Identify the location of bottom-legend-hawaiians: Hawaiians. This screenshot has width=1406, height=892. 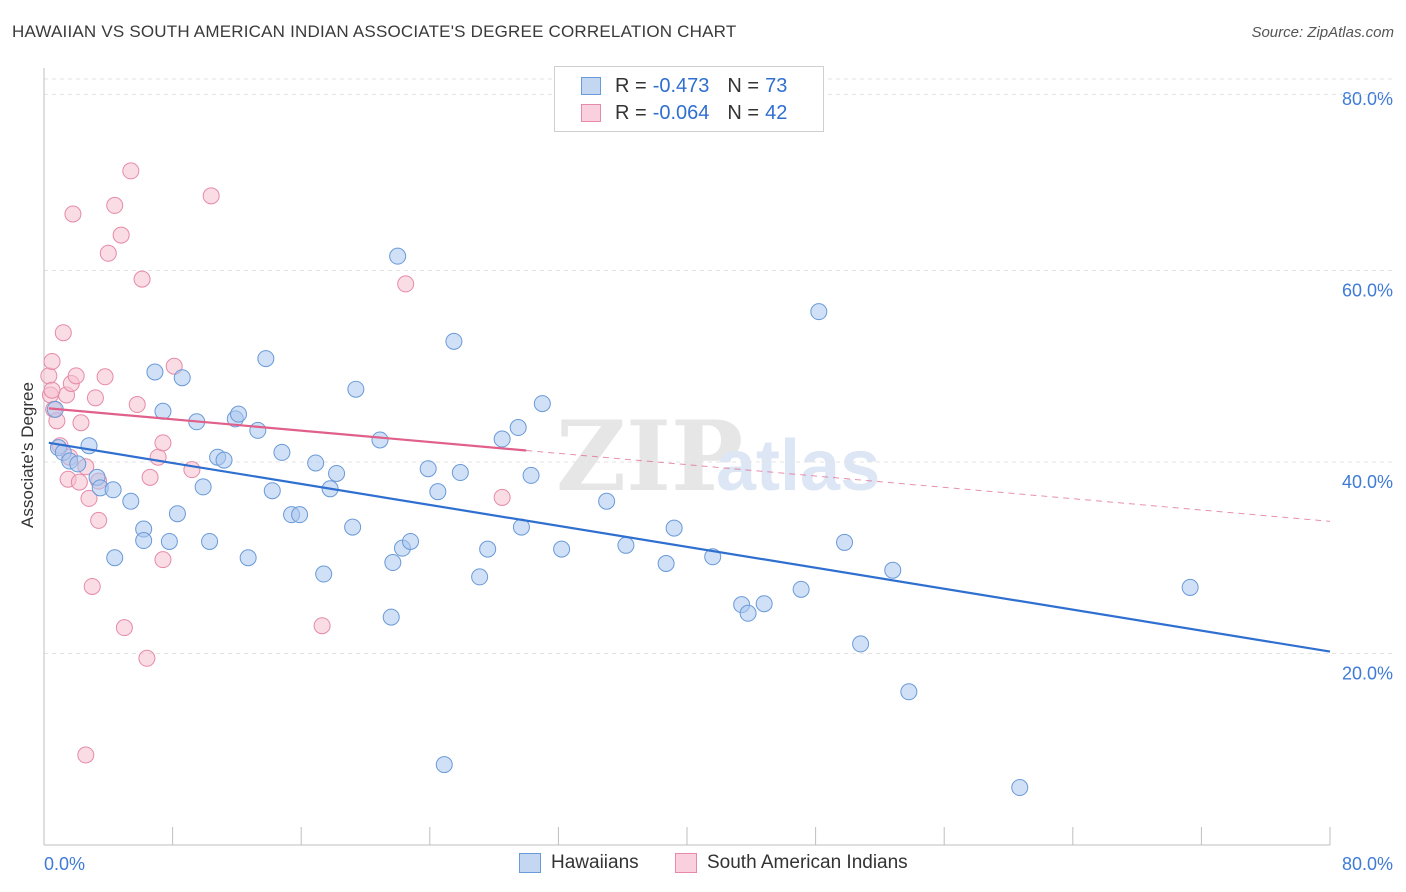
(579, 863).